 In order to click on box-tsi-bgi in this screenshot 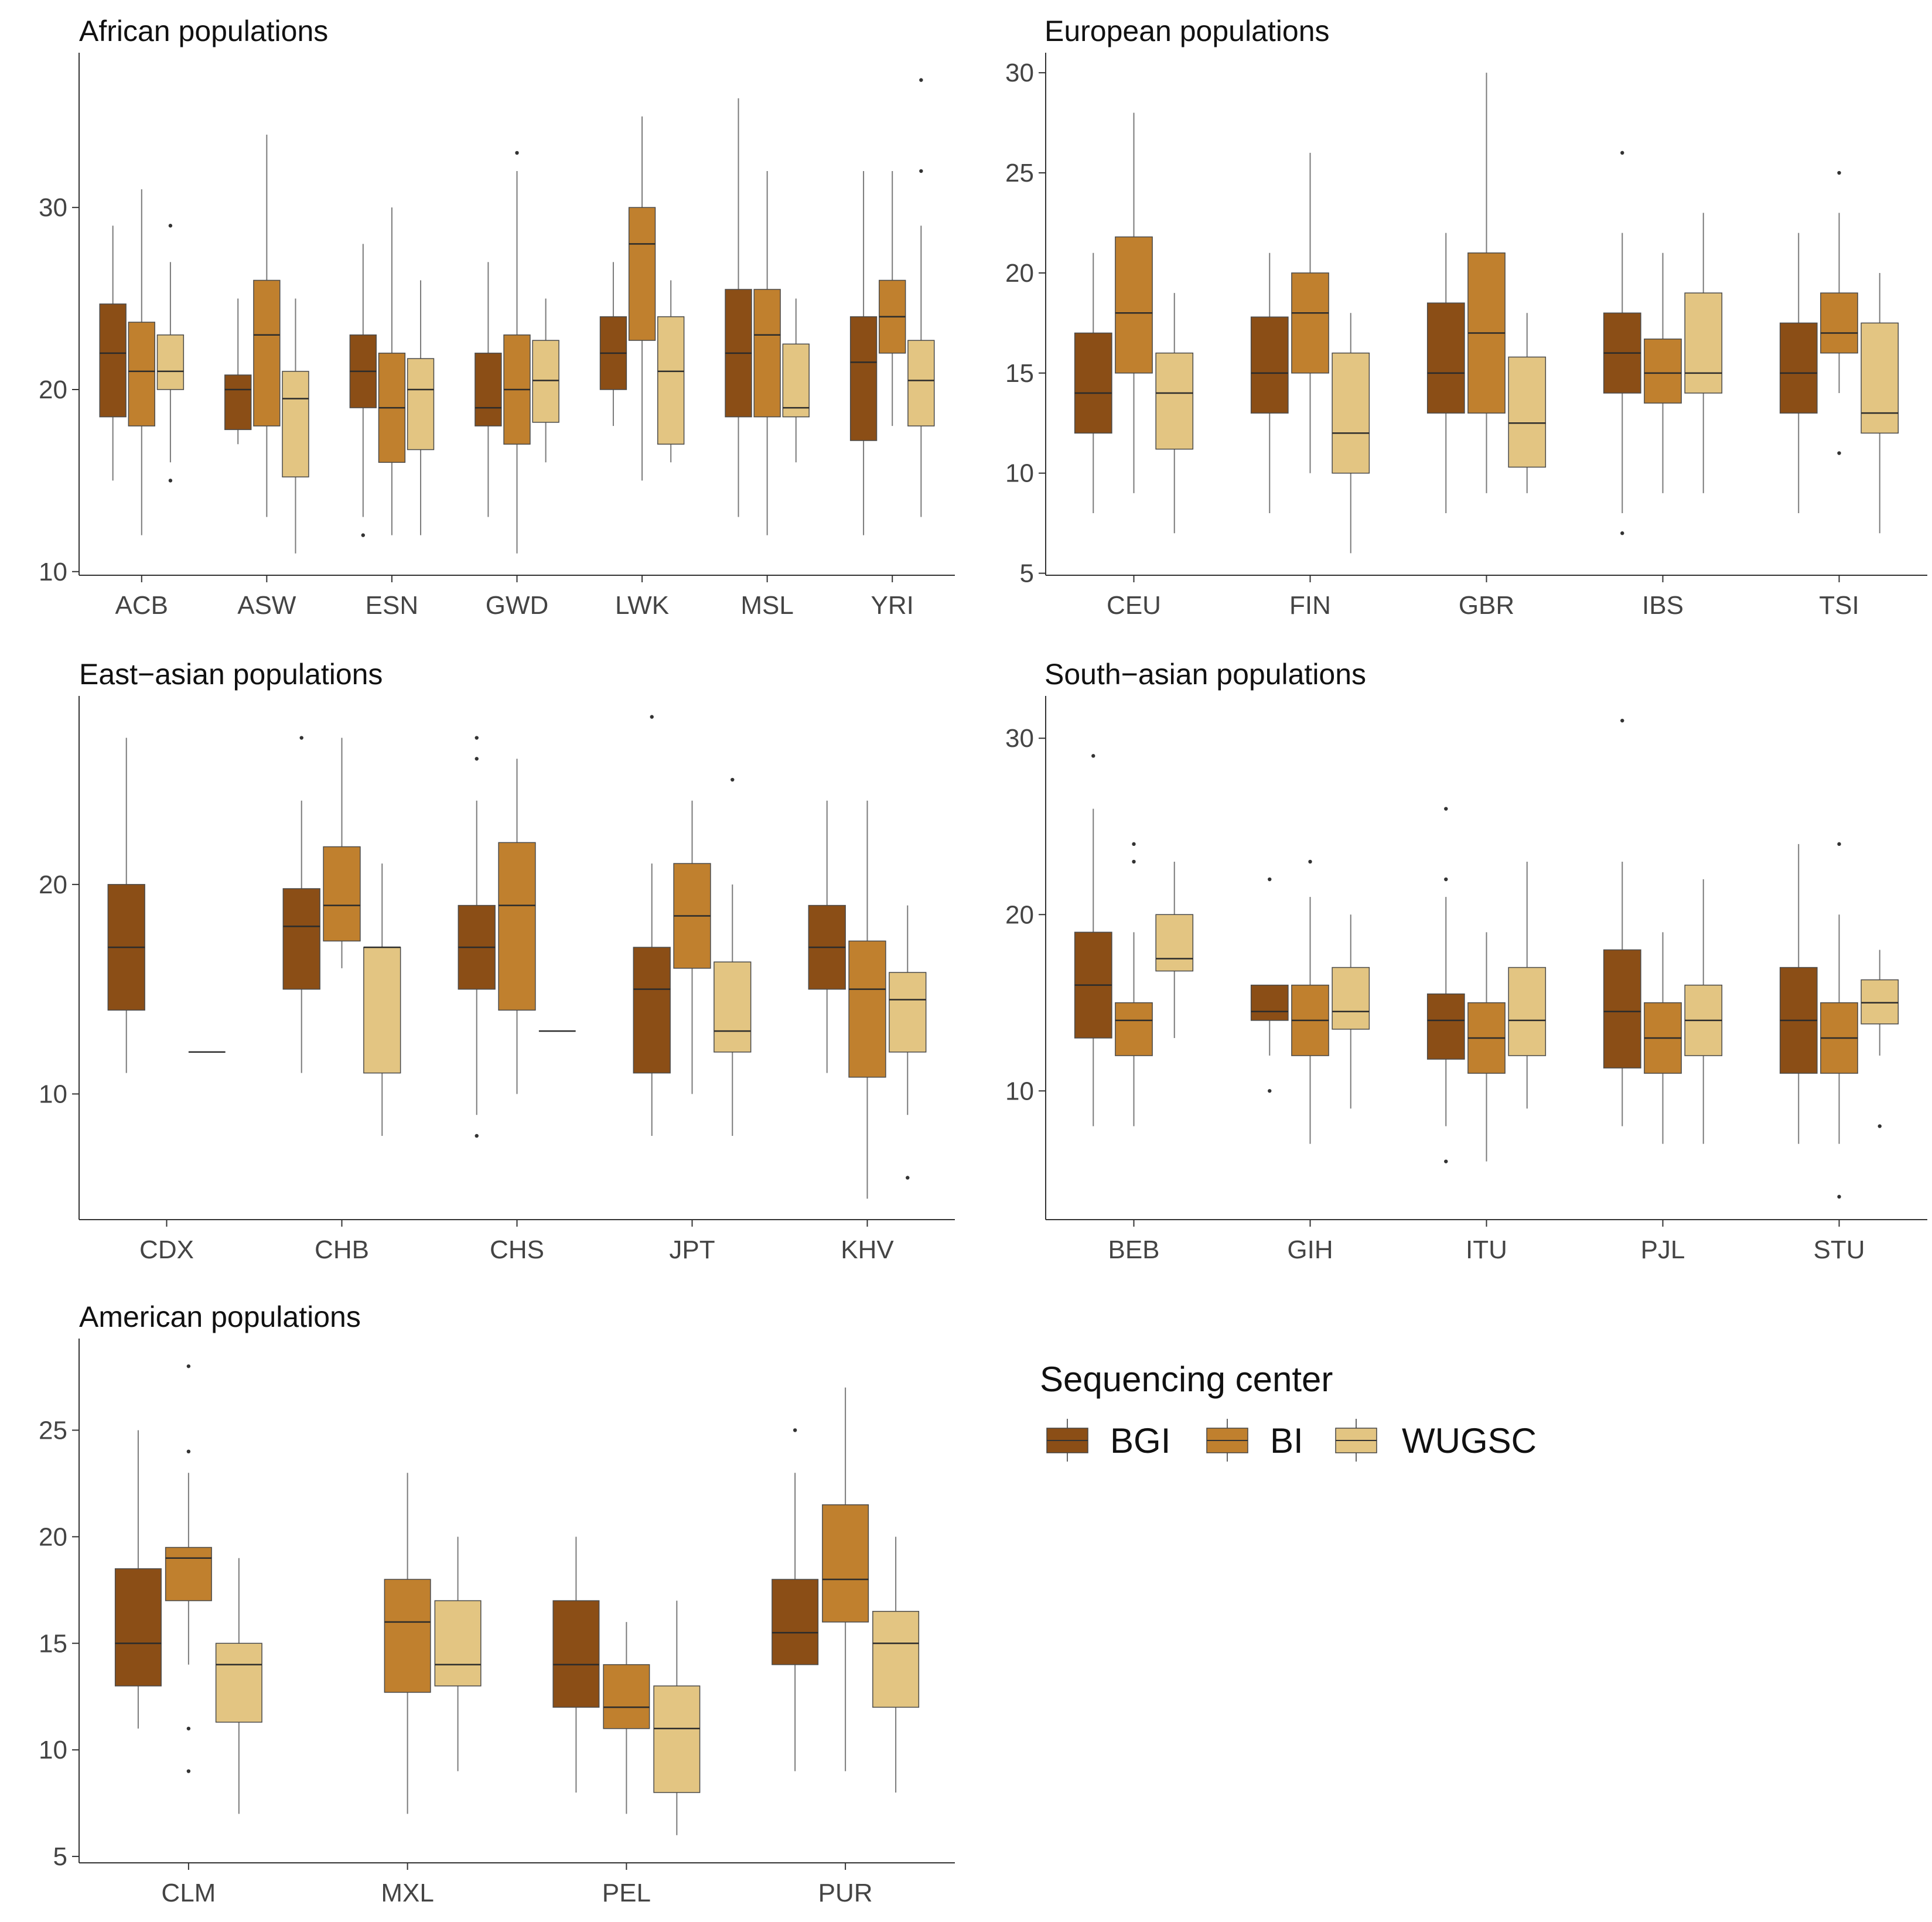, I will do `click(1799, 374)`.